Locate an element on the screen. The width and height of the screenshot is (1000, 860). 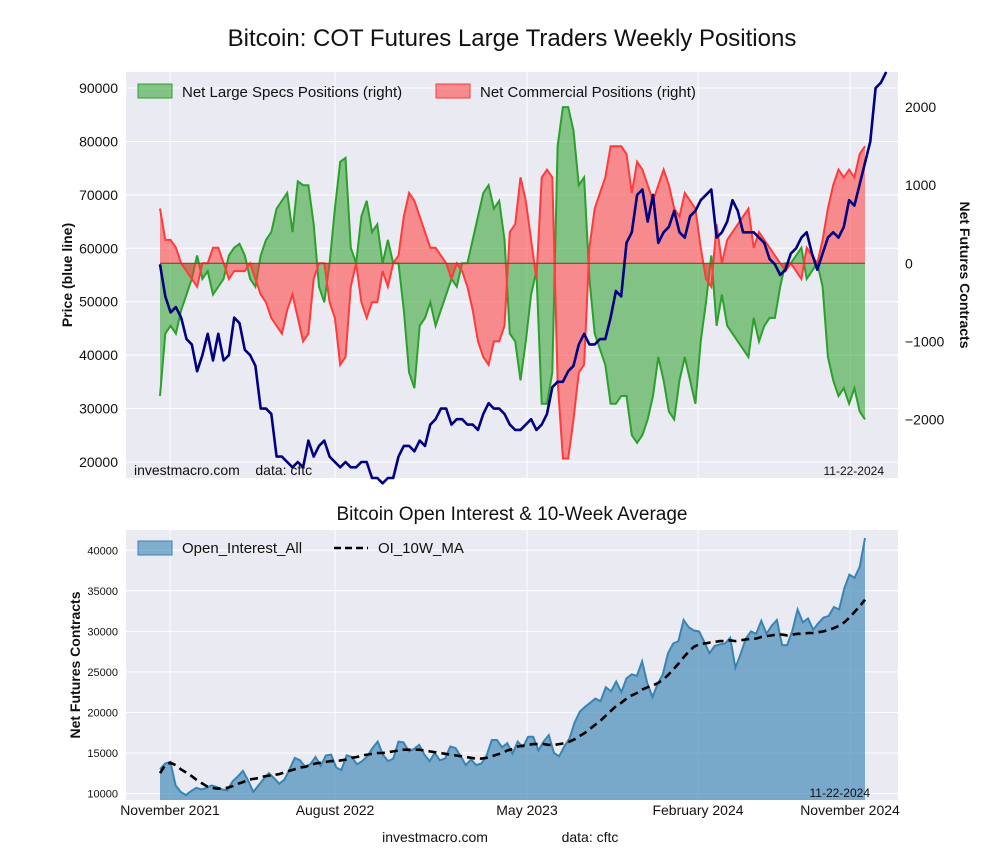
bottom-x-tick-label: November 2021 is located at coordinates (170, 810).